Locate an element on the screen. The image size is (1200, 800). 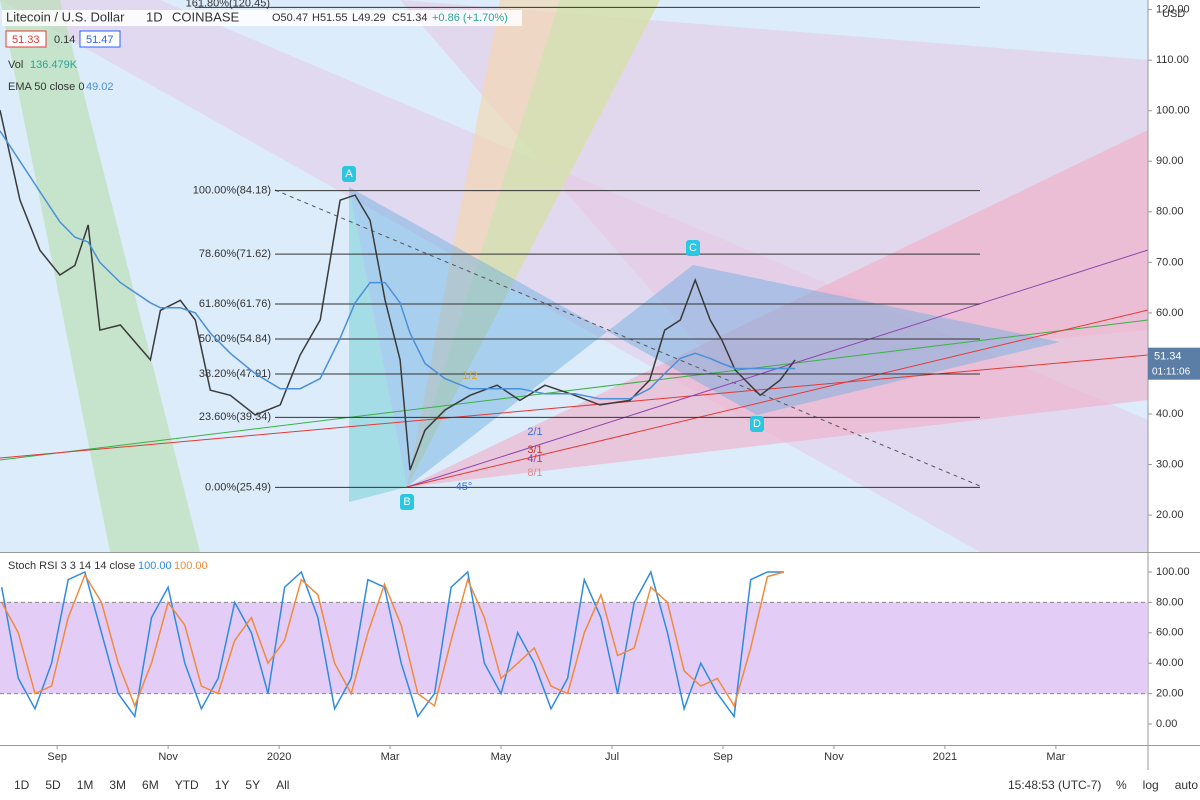
point-label: C is located at coordinates (693, 248).